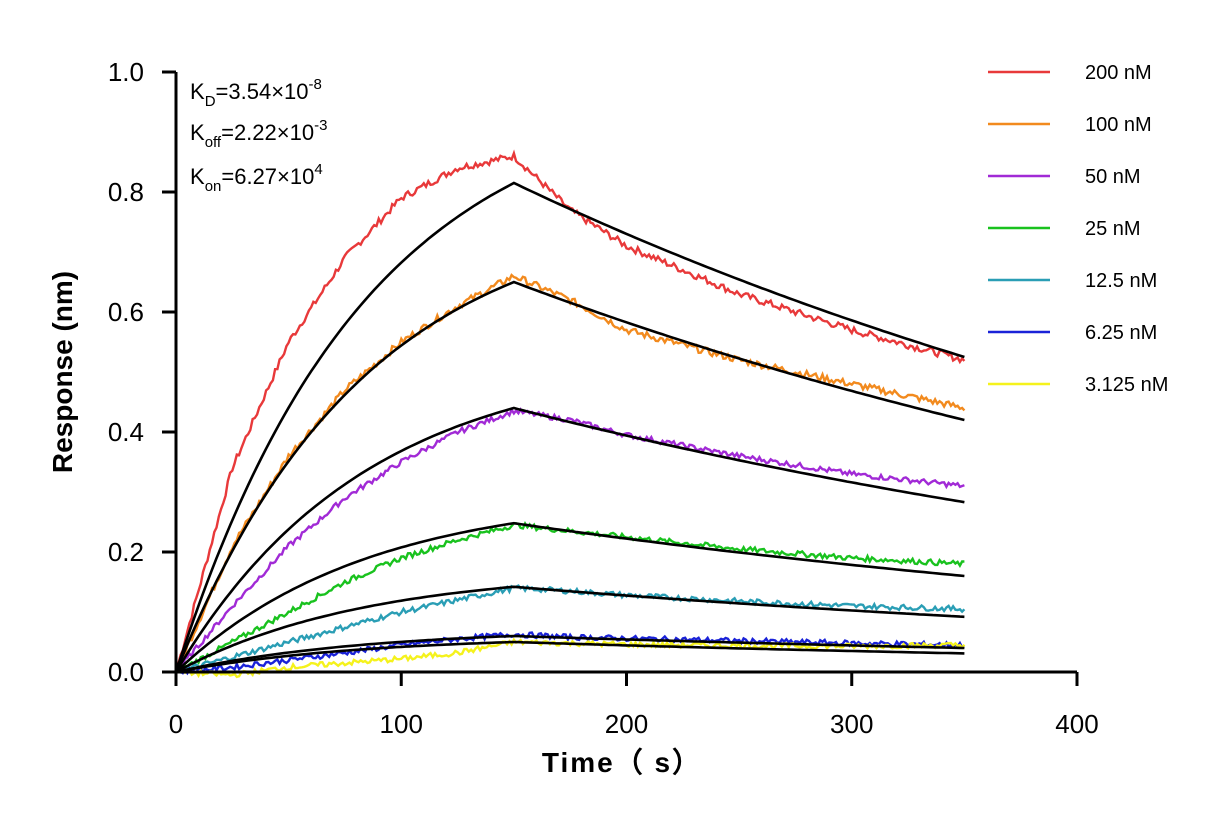 This screenshot has height=825, width=1232. I want to click on legend-label: 50 nM, so click(1113, 177).